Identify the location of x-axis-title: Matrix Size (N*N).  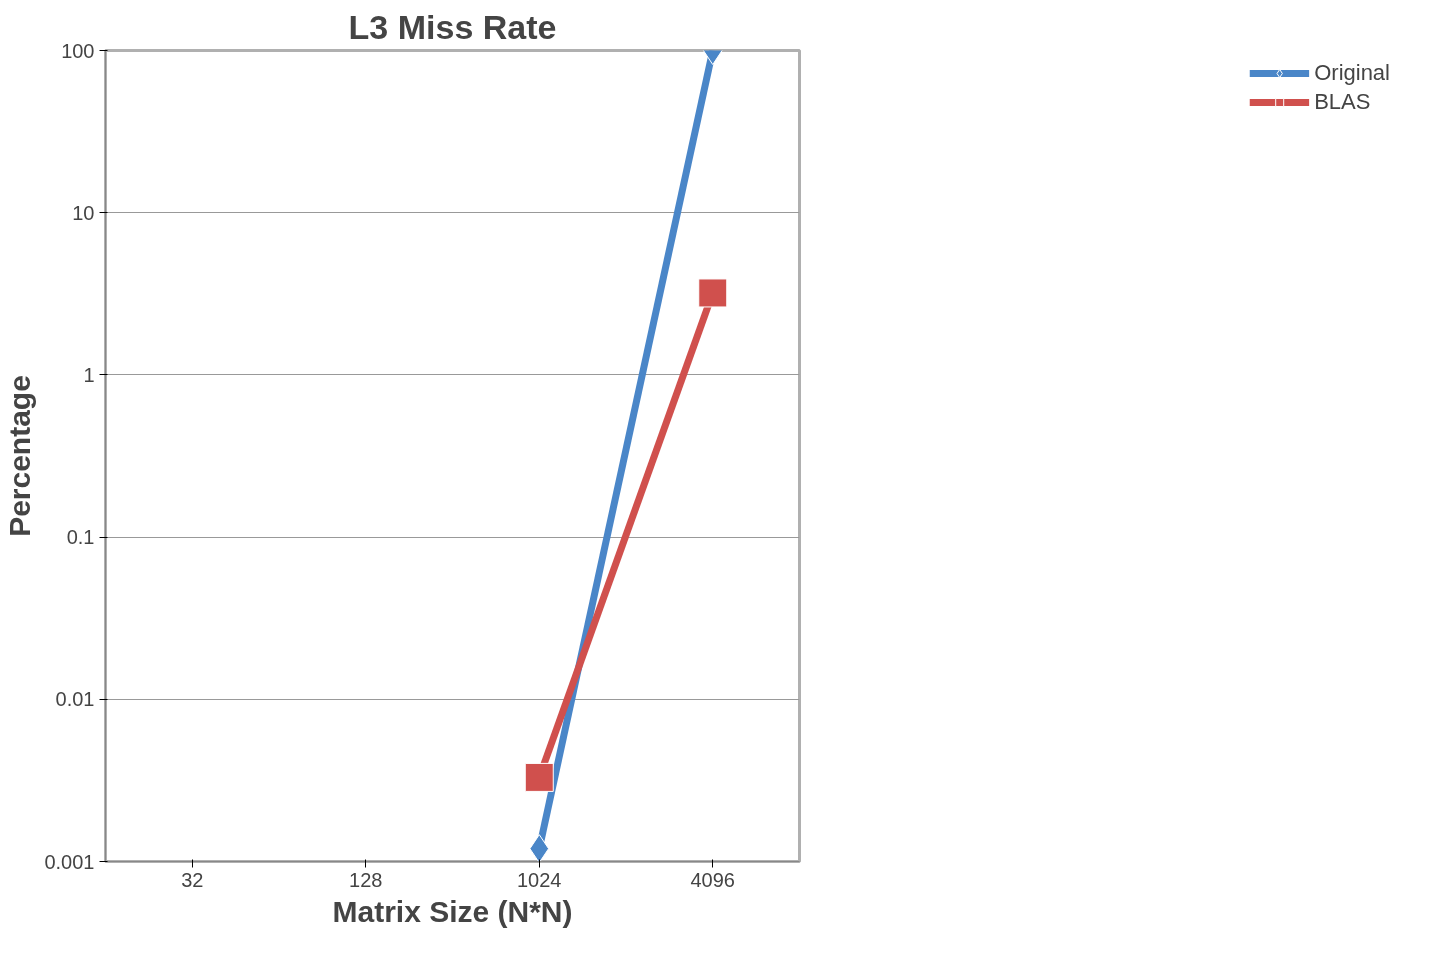
(452, 911).